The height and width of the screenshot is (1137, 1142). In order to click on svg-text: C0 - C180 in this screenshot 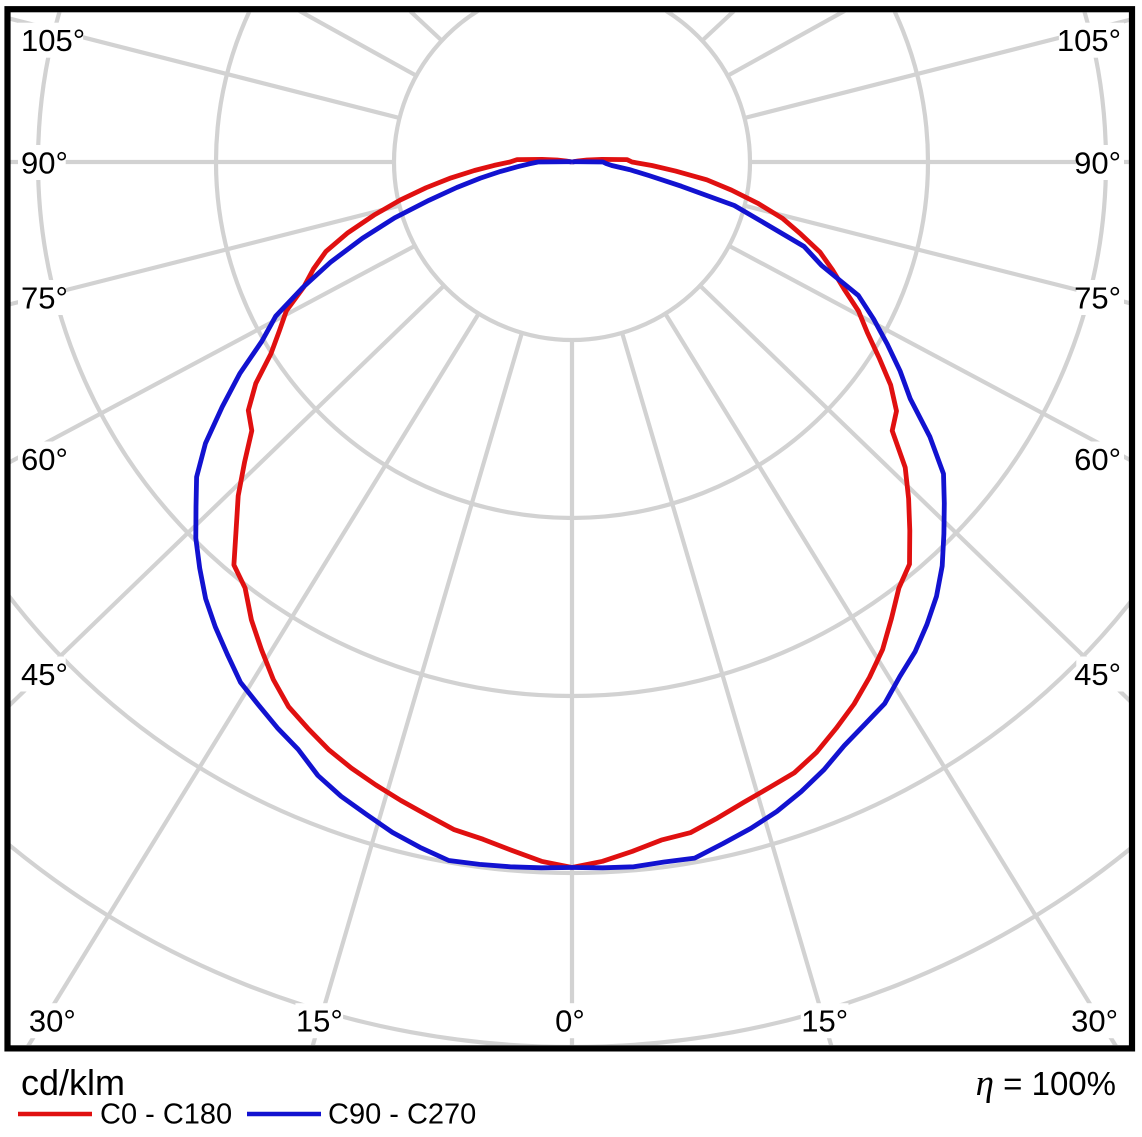, I will do `click(166, 1115)`.